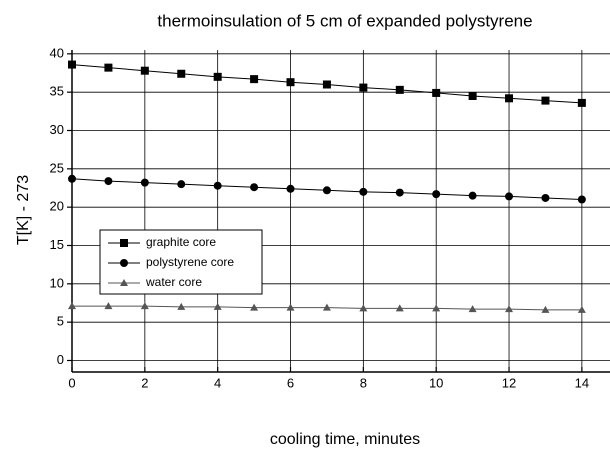 This screenshot has height=452, width=610. I want to click on legend: graphite core polystyrene core water core, so click(181, 262).